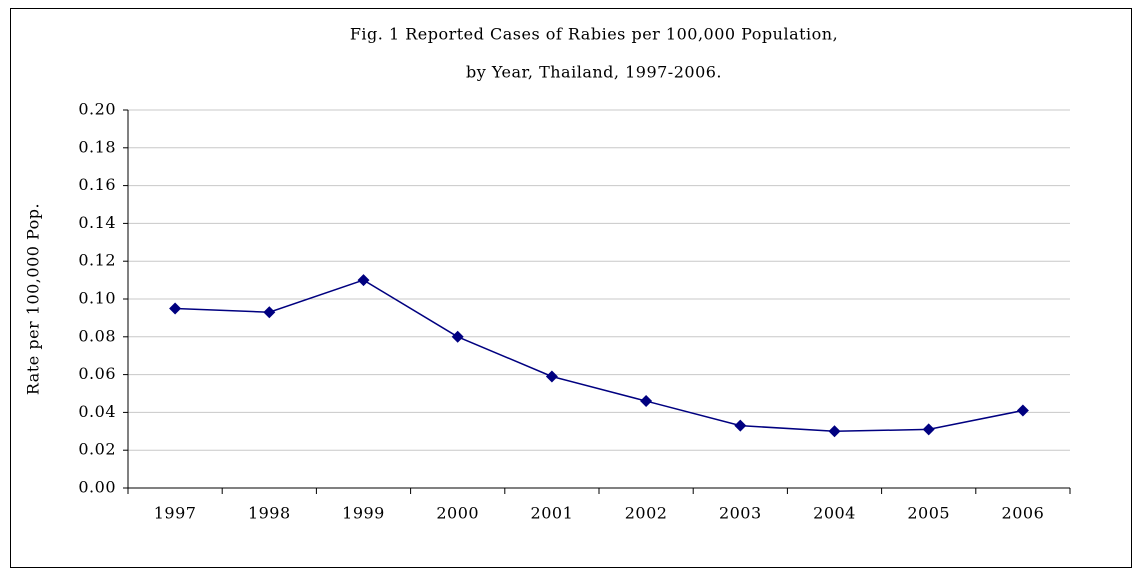  What do you see at coordinates (97, 260) in the screenshot?
I see `y-tick-label: 0.12` at bounding box center [97, 260].